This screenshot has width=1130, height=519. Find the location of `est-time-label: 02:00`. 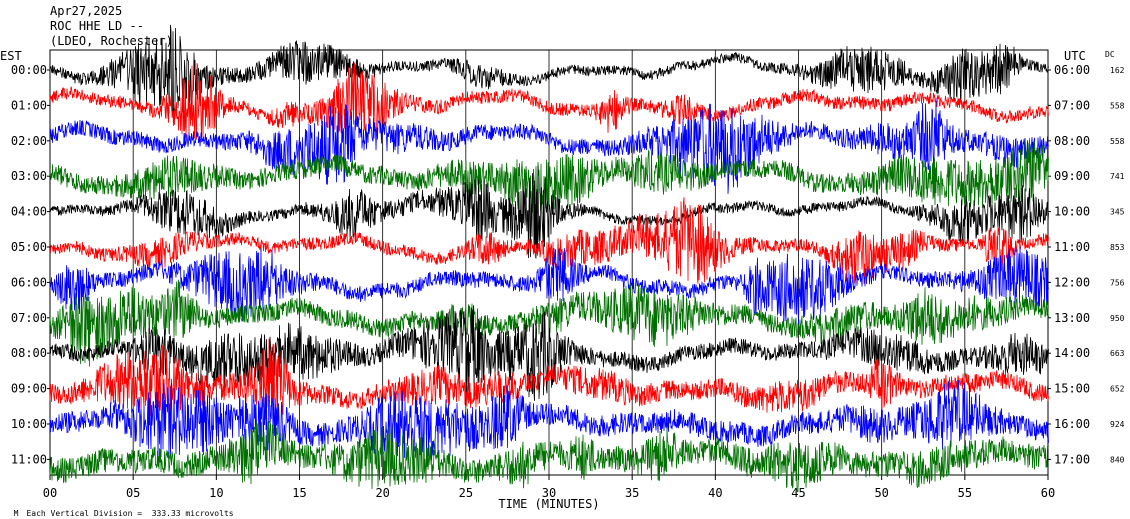

est-time-label: 02:00 is located at coordinates (29, 141).